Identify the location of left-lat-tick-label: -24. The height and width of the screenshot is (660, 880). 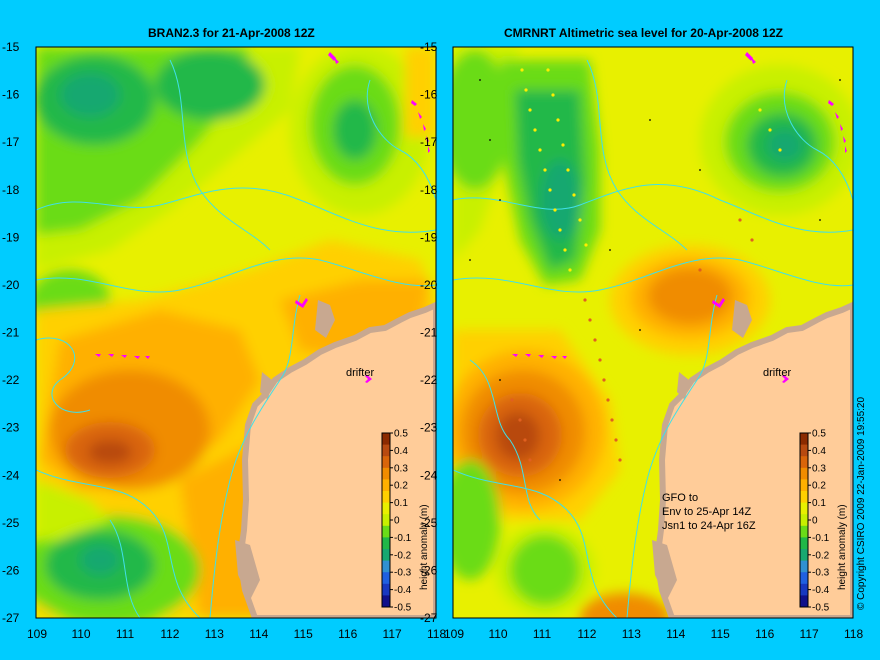
(11, 475).